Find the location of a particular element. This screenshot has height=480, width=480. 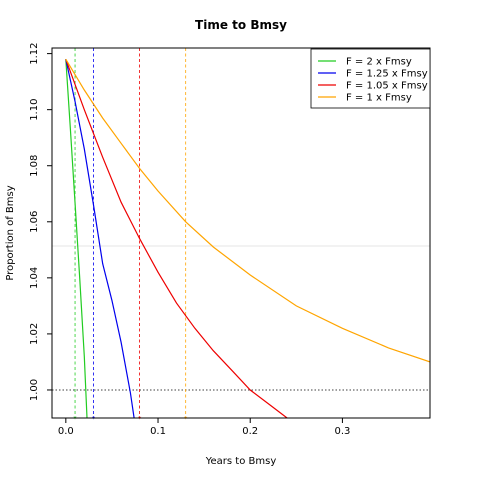

y-tick-label: 1.04 is located at coordinates (34, 278).